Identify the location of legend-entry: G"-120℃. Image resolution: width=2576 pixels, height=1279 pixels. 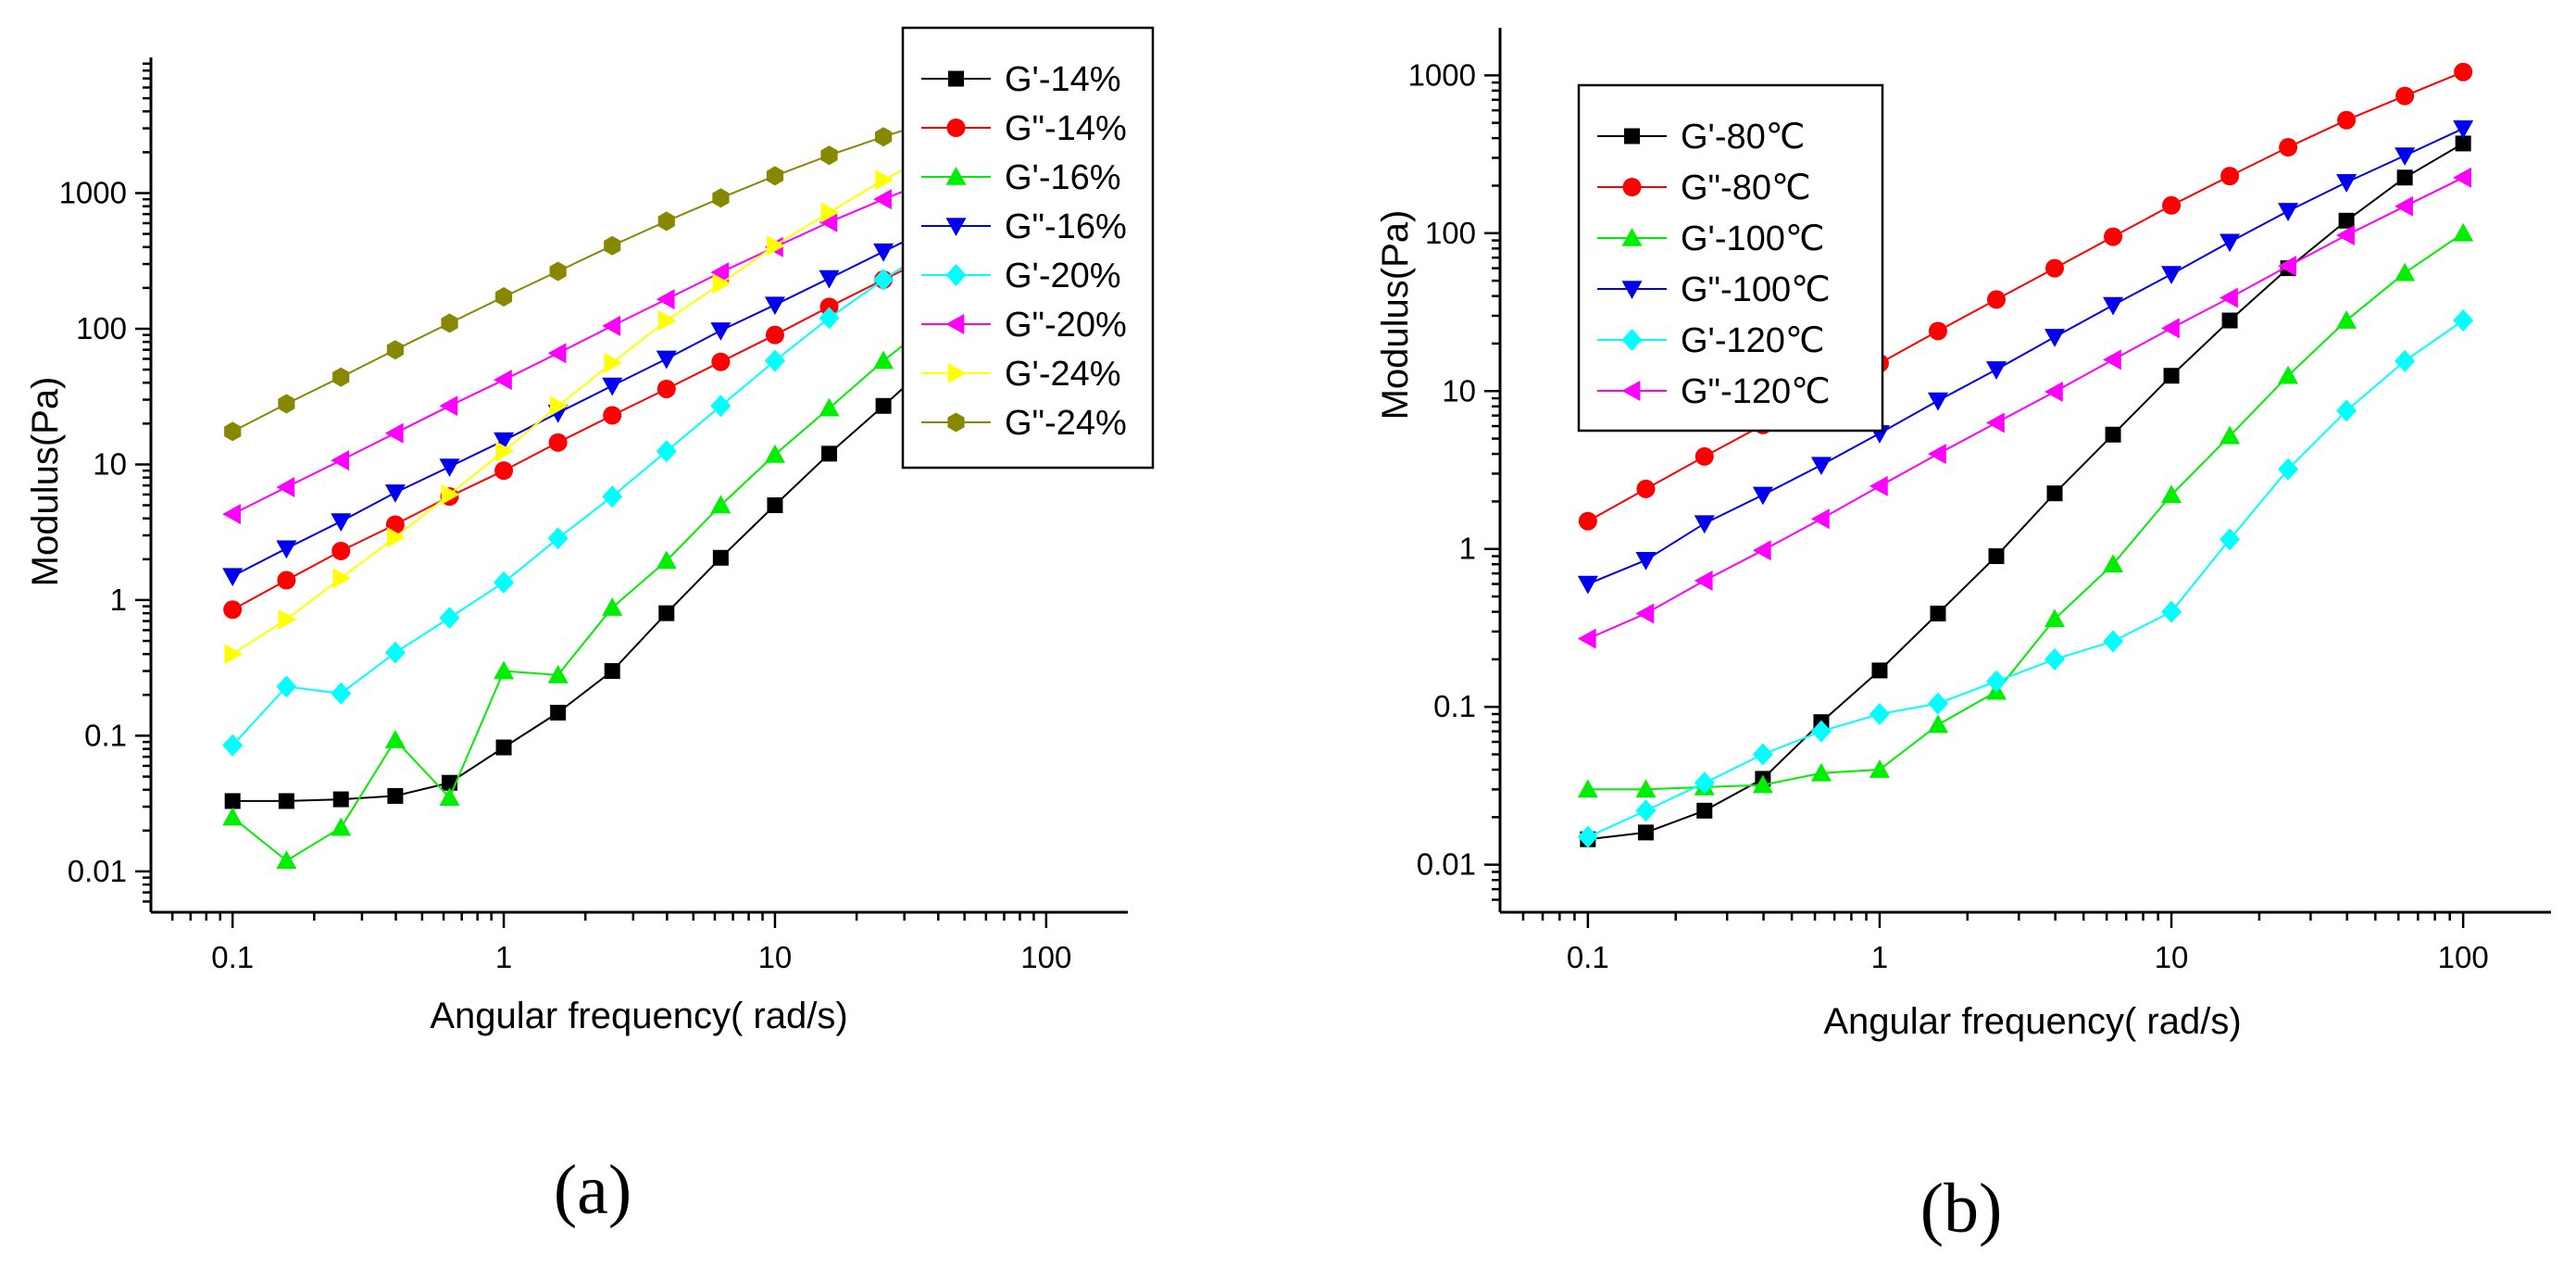
(1756, 392).